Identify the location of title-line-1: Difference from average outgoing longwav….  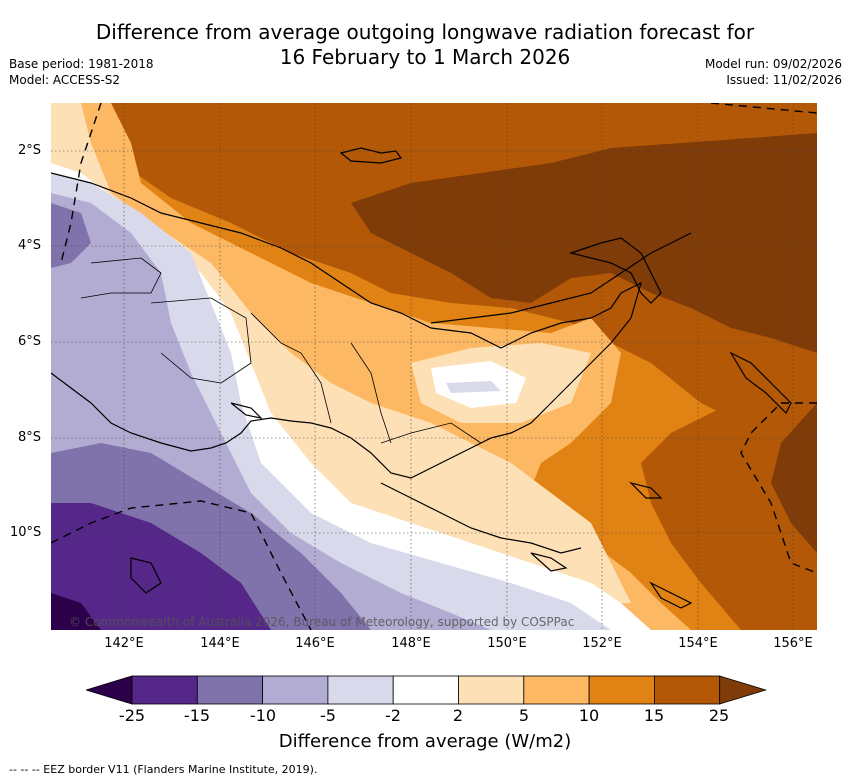
(425, 32).